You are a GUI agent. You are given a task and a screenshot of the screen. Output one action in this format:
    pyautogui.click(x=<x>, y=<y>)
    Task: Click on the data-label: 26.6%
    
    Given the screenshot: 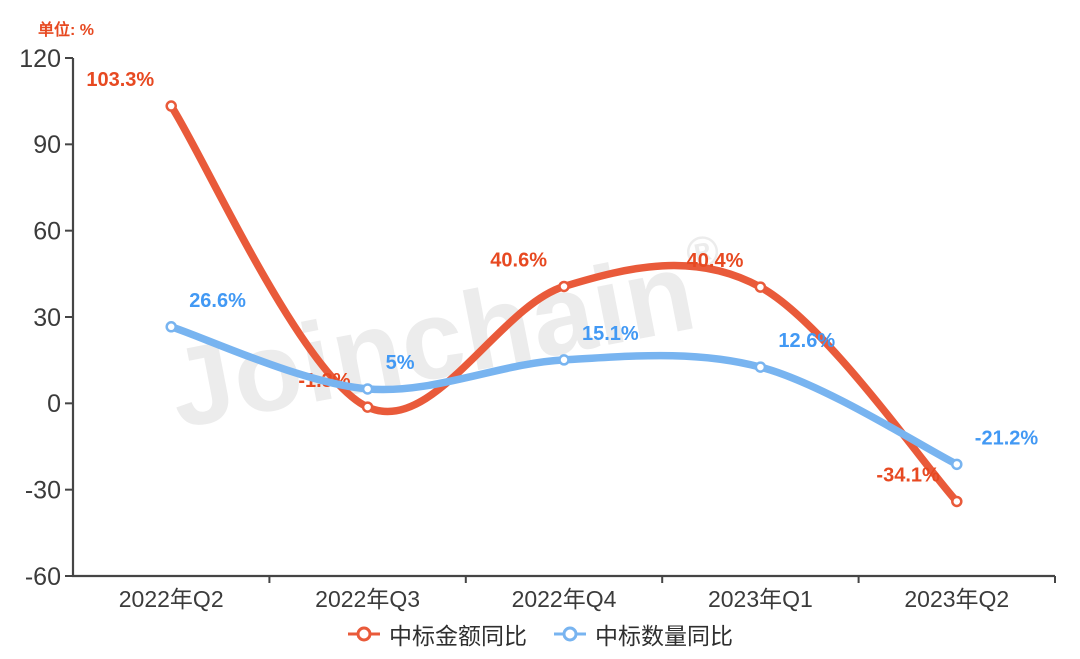 What is the action you would take?
    pyautogui.click(x=217, y=301)
    